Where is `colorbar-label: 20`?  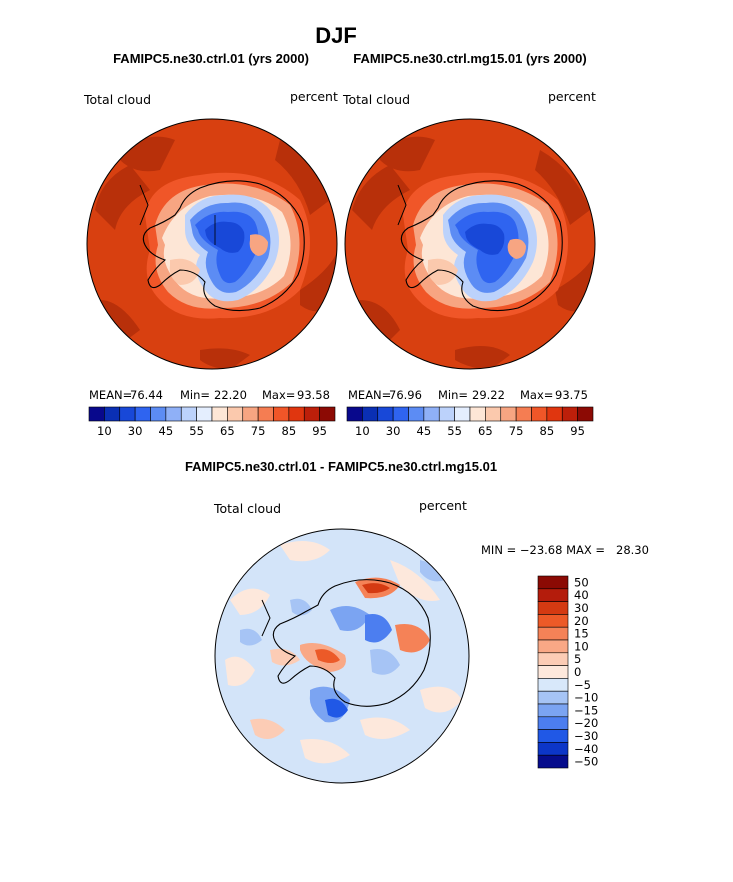
colorbar-label: 20 is located at coordinates (581, 621).